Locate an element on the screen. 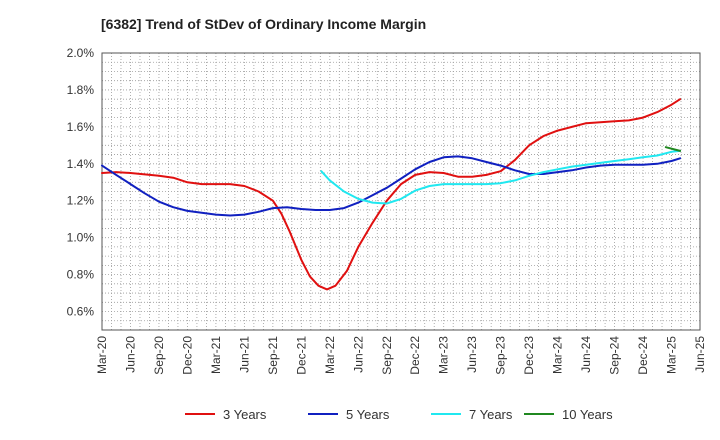 The image size is (720, 440). x-tick-label: Sep-24 is located at coordinates (615, 355).